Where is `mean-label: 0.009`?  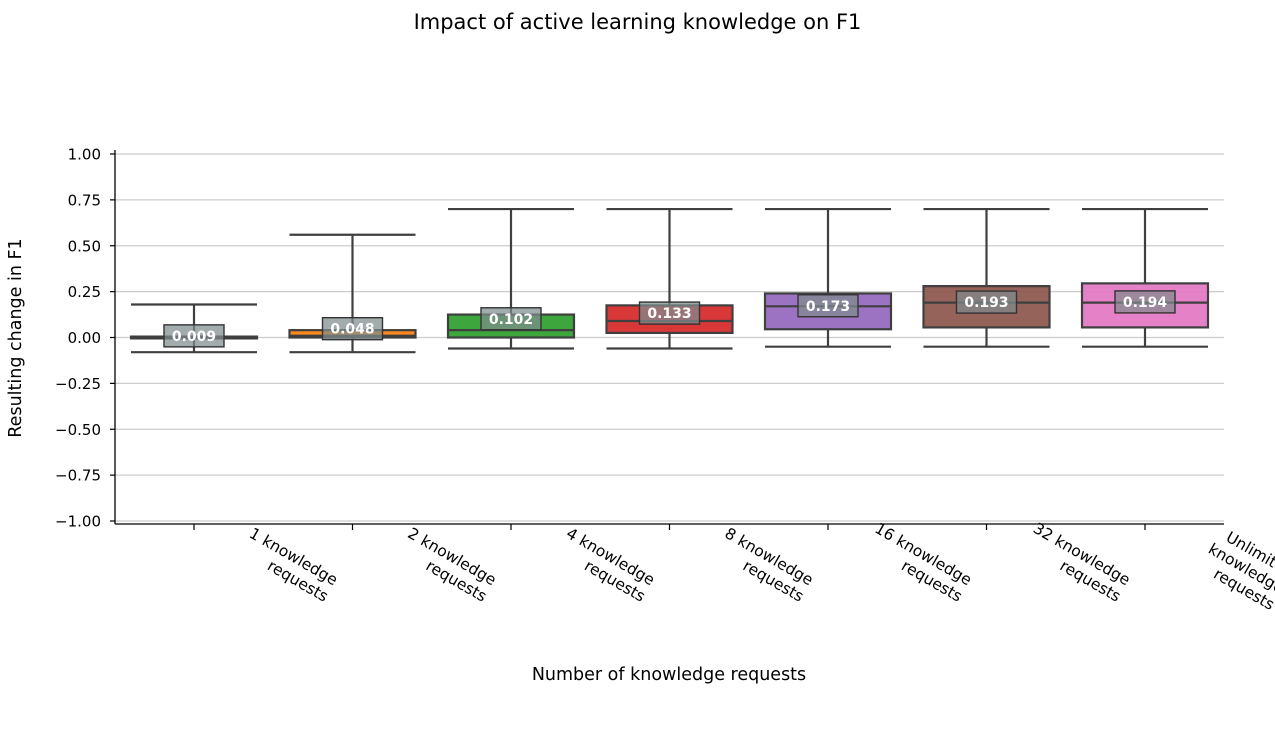
mean-label: 0.009 is located at coordinates (194, 337).